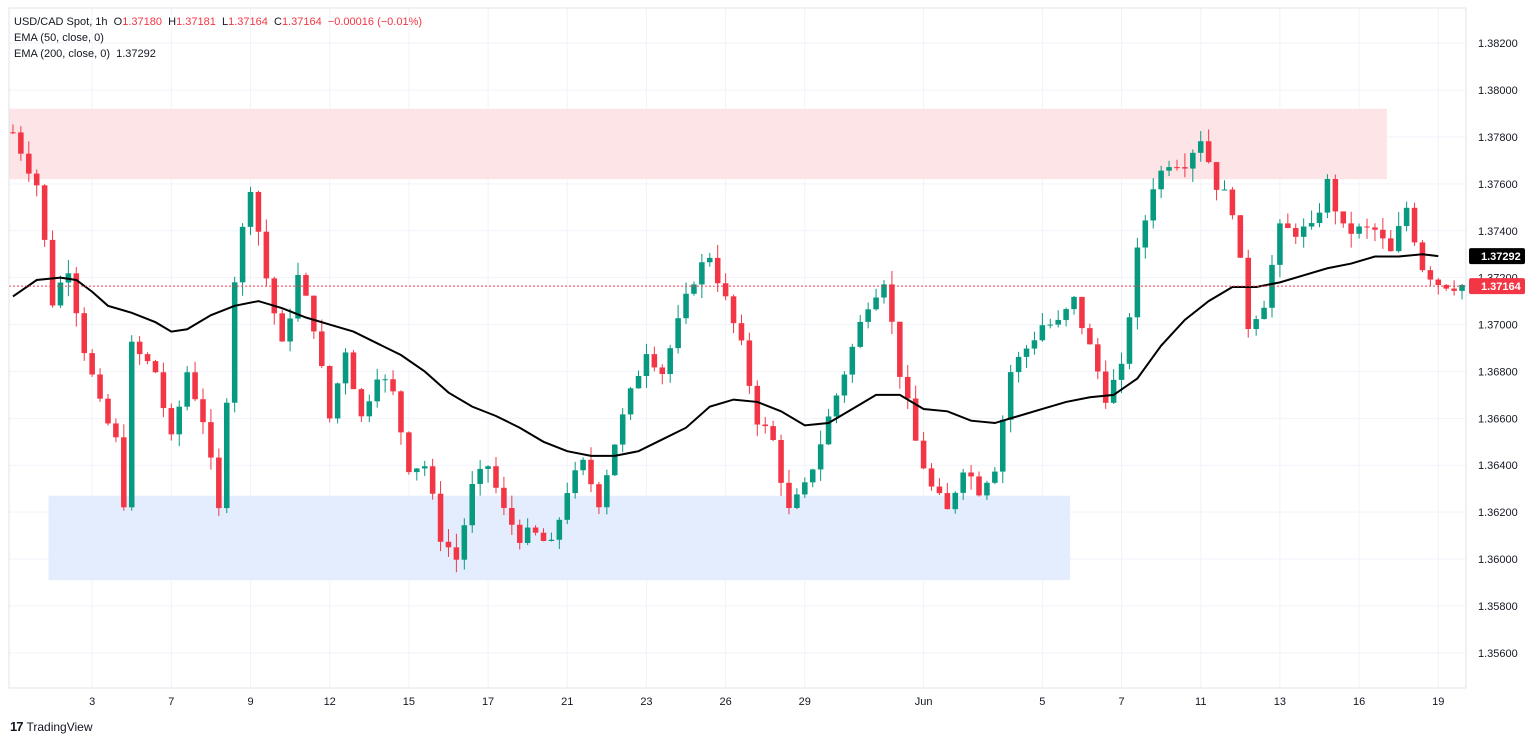  What do you see at coordinates (375, 22) in the screenshot?
I see `change-value: −0.00016 (−0.01%)` at bounding box center [375, 22].